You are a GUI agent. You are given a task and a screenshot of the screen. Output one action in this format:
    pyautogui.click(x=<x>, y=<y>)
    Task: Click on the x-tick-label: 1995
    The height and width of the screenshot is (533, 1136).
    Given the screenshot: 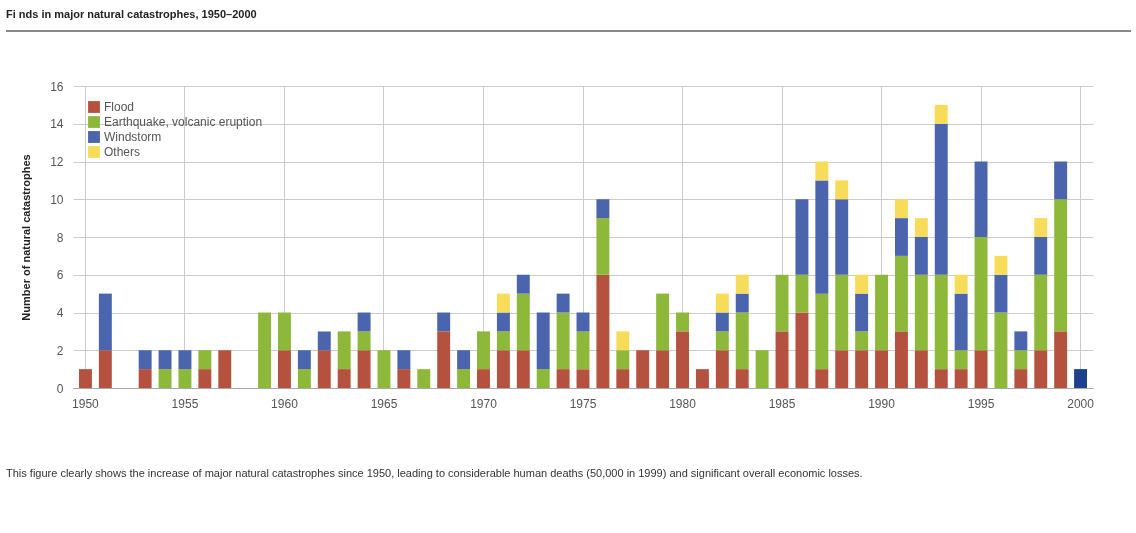 What is the action you would take?
    pyautogui.click(x=981, y=403)
    